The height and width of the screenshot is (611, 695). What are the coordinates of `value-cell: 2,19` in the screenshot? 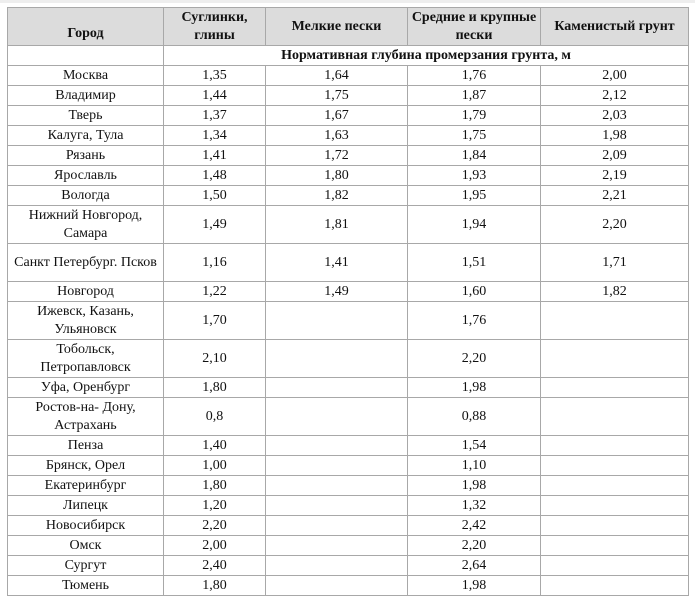 It's located at (614, 175).